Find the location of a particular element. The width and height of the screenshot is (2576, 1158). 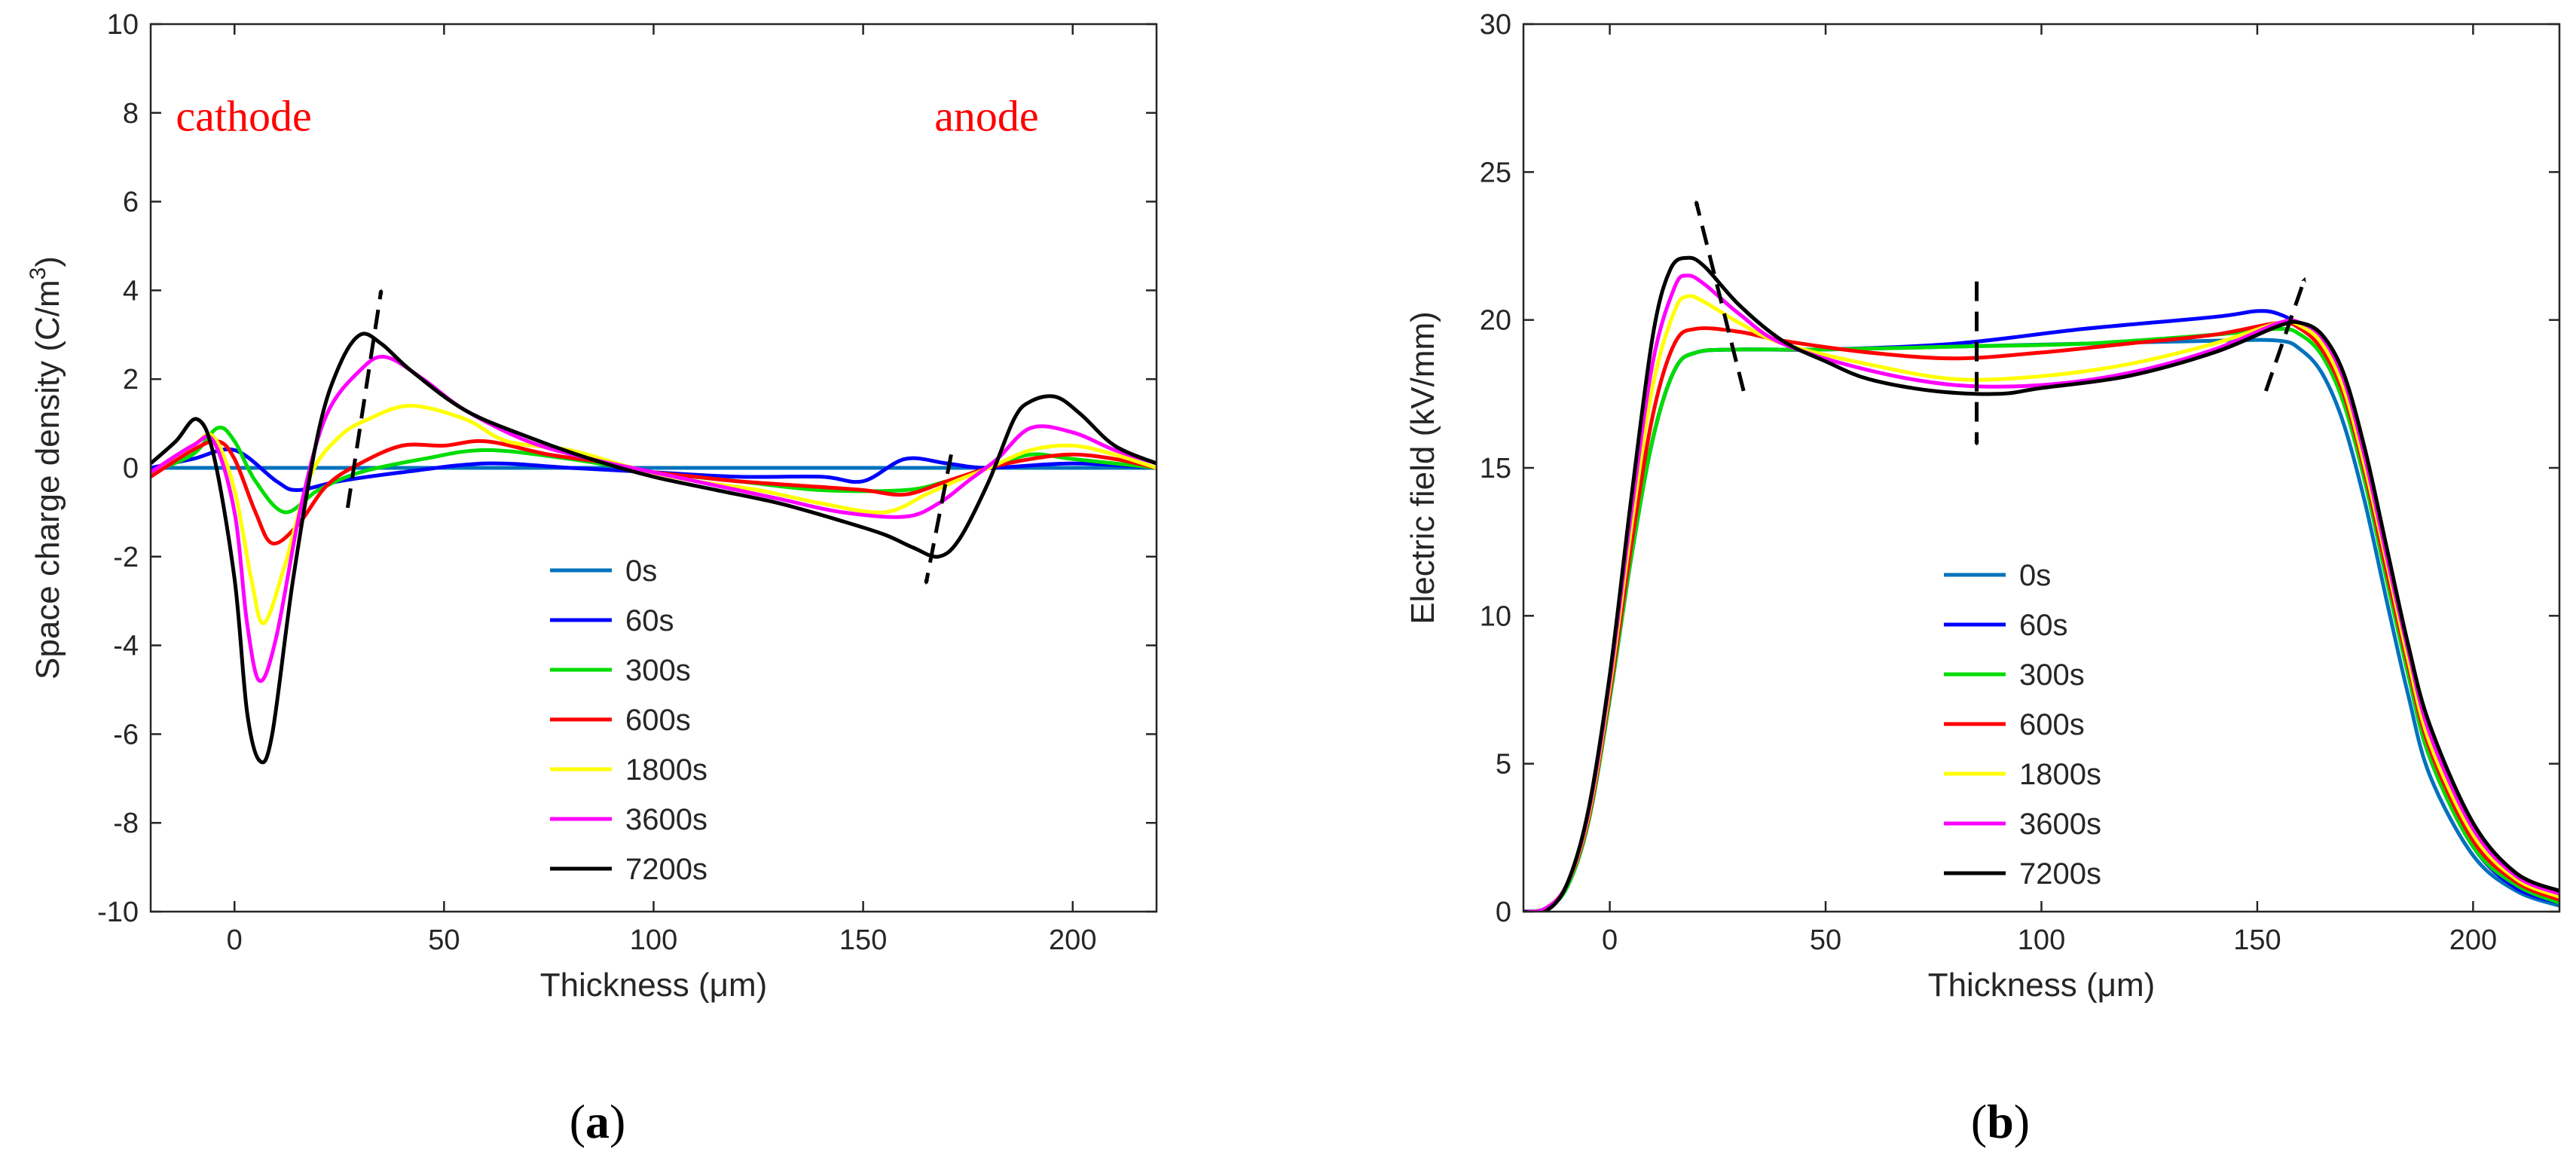

chart-a-legend: 0s 60s 300s 600s 1800s 3600s 7200s is located at coordinates (628, 720).